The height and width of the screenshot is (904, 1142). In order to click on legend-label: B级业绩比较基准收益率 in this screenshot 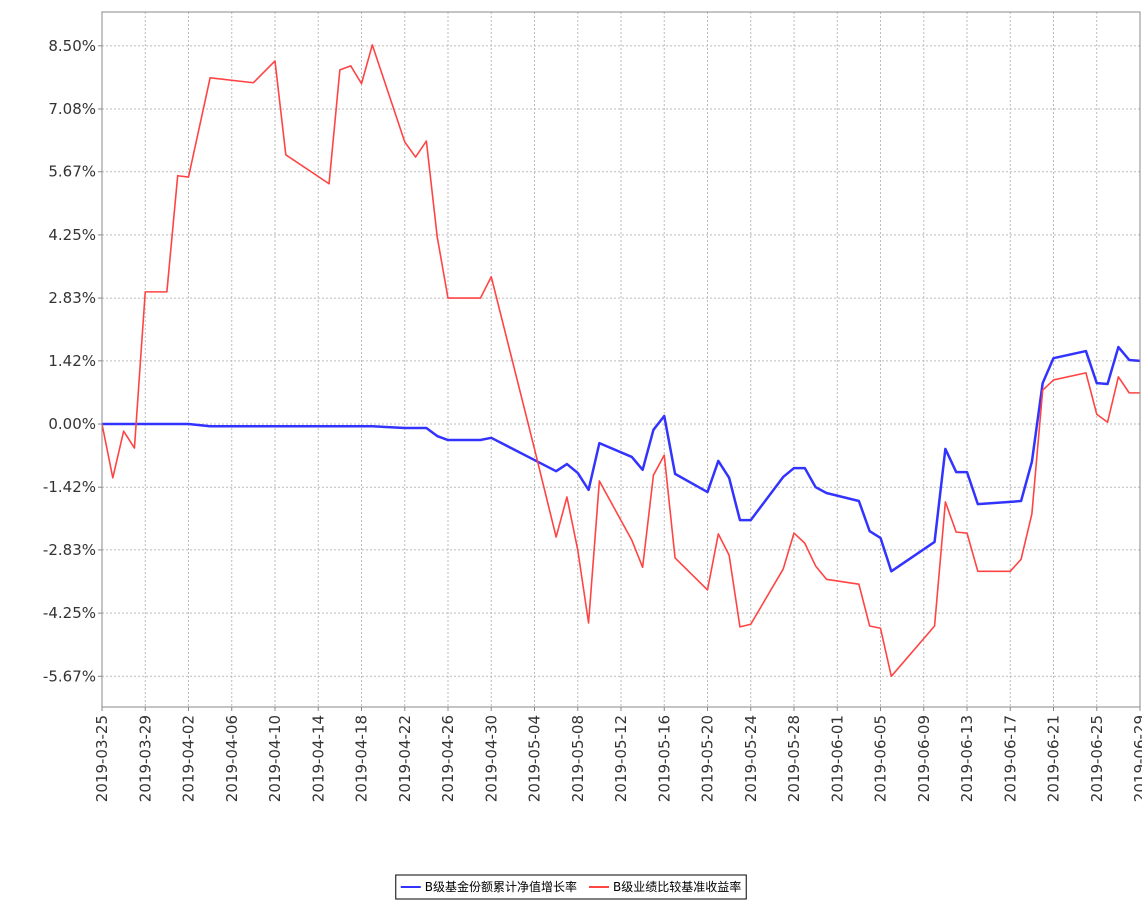, I will do `click(677, 886)`.